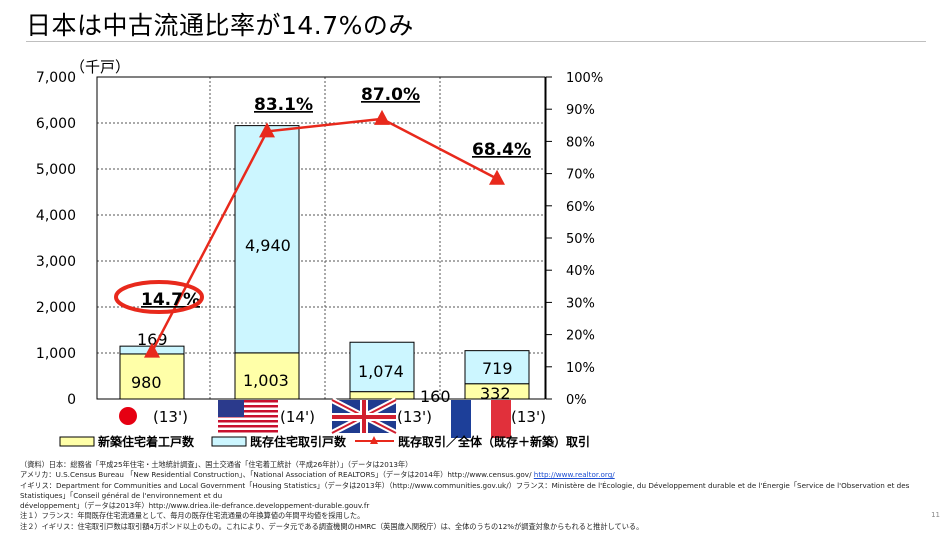 The width and height of the screenshot is (948, 540). What do you see at coordinates (580, 303) in the screenshot?
I see `y2-tick-label: 30%` at bounding box center [580, 303].